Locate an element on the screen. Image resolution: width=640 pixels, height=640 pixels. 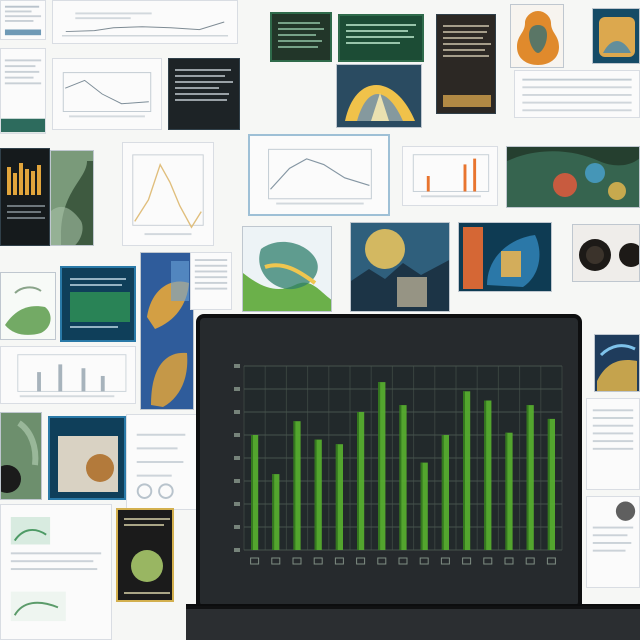
bar-chart-thumbnail-orange is located at coordinates (450, 176).